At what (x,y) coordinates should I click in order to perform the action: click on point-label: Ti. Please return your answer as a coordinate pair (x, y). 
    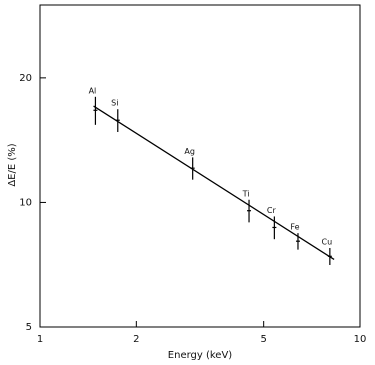
    Looking at the image, I should click on (246, 193).